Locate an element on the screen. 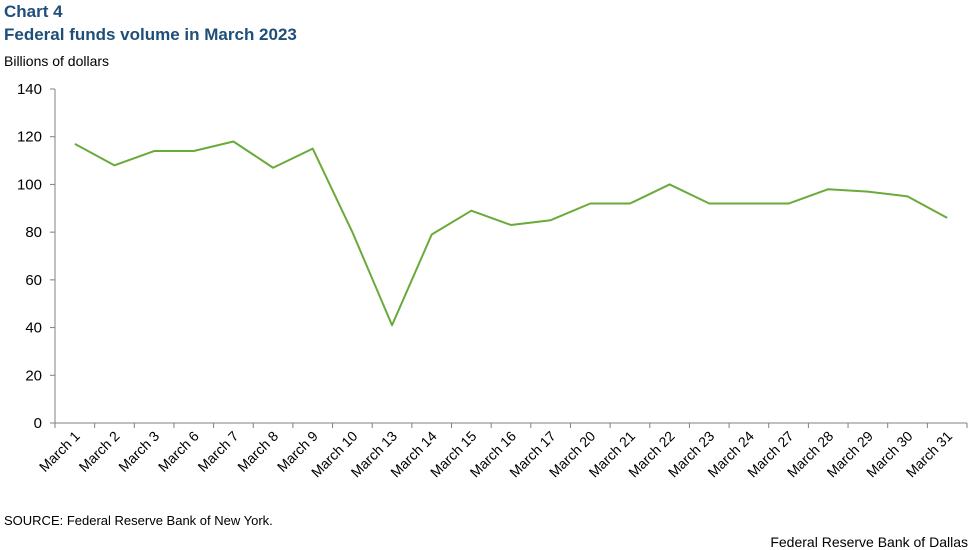 The image size is (972, 550). chart-title: Chart 4 is located at coordinates (33, 11).